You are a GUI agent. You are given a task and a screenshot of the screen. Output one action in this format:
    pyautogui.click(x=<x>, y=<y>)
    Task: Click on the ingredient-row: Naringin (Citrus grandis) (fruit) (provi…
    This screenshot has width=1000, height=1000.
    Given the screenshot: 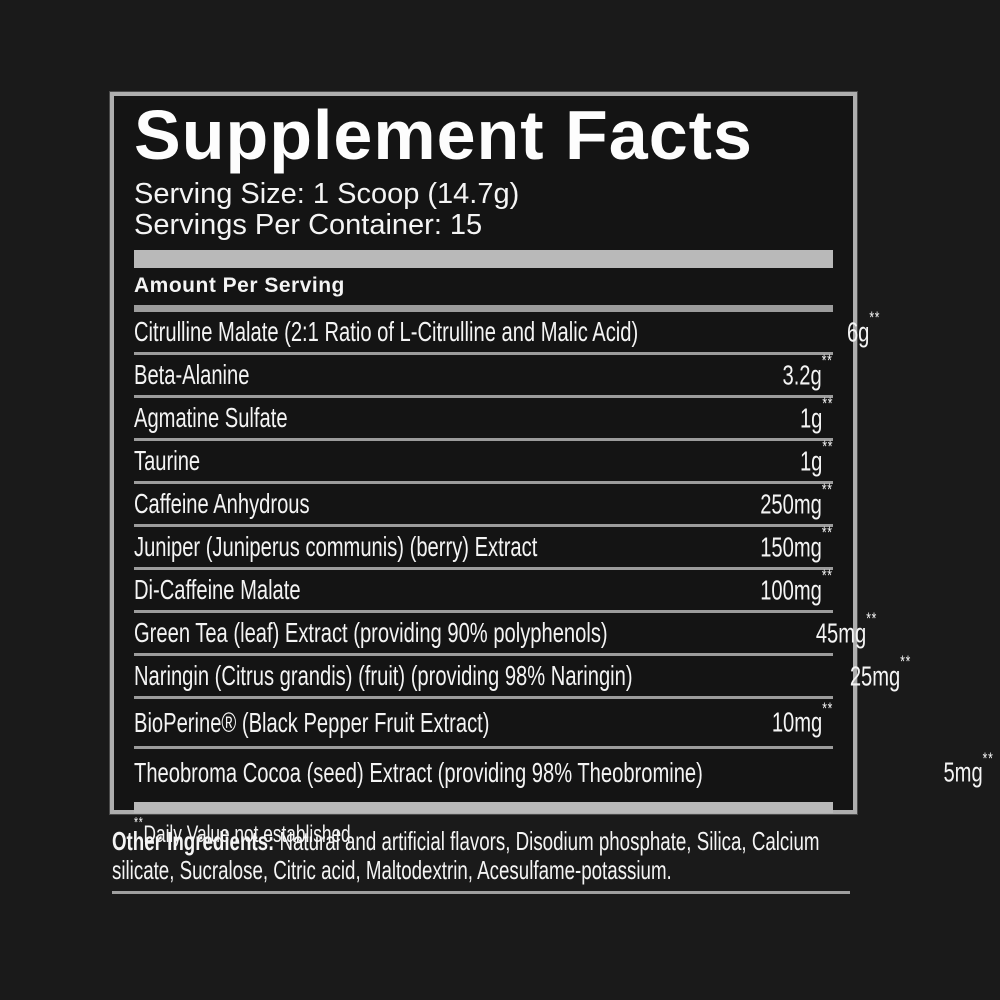 What is the action you would take?
    pyautogui.click(x=522, y=674)
    